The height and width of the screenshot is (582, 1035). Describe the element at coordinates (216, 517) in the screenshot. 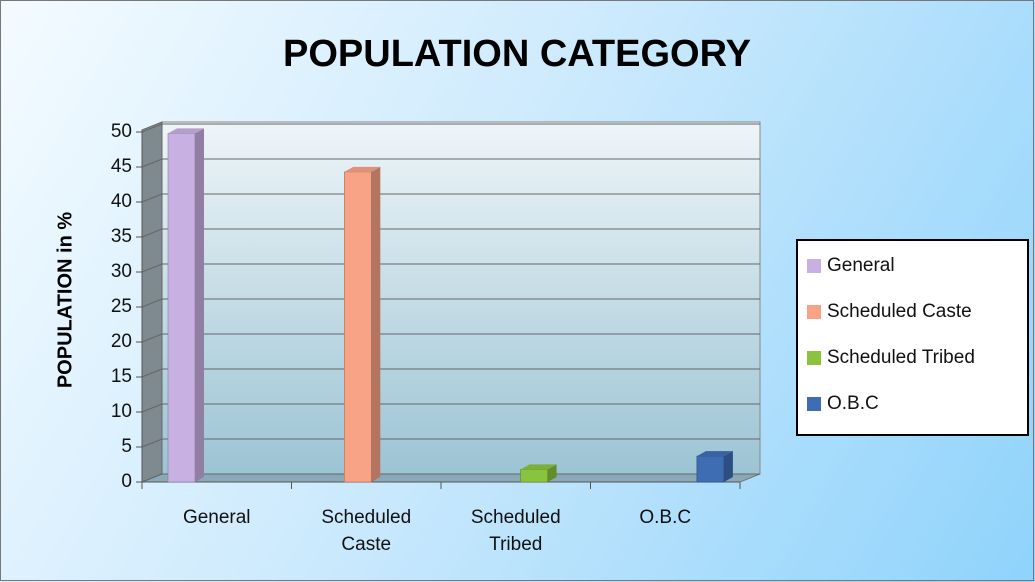

I see `x-tick-label: General` at that location.